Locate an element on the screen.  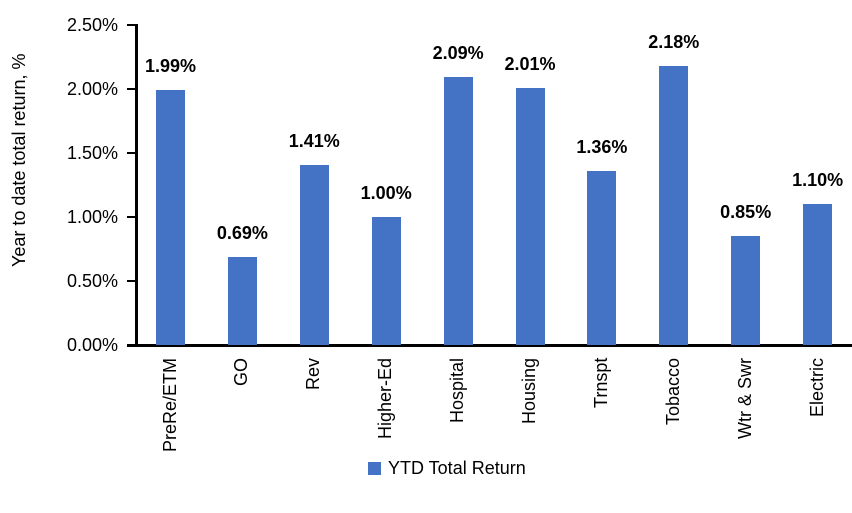
bar-value-label: 1.36% is located at coordinates (602, 146).